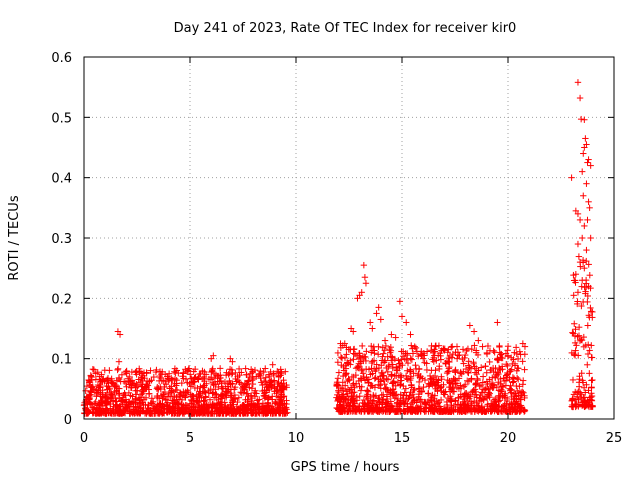  I want to click on y-tick-label: 0, so click(68, 420).